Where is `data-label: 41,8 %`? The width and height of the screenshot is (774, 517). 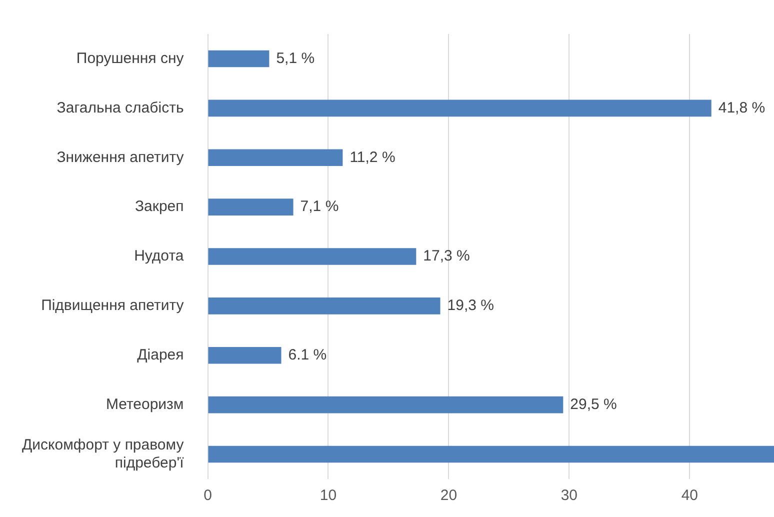 data-label: 41,8 % is located at coordinates (742, 107).